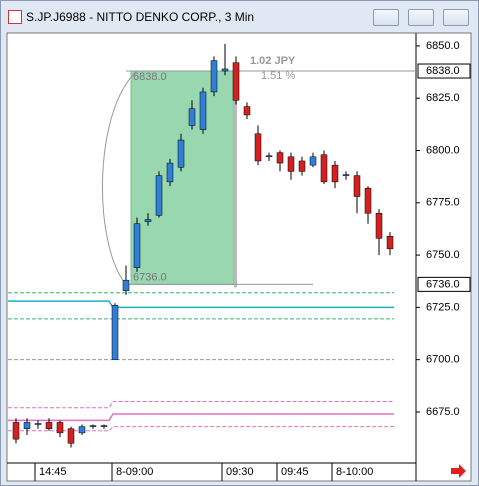 This screenshot has width=479, height=486. Describe the element at coordinates (15, 17) in the screenshot. I see `window-icon` at that location.